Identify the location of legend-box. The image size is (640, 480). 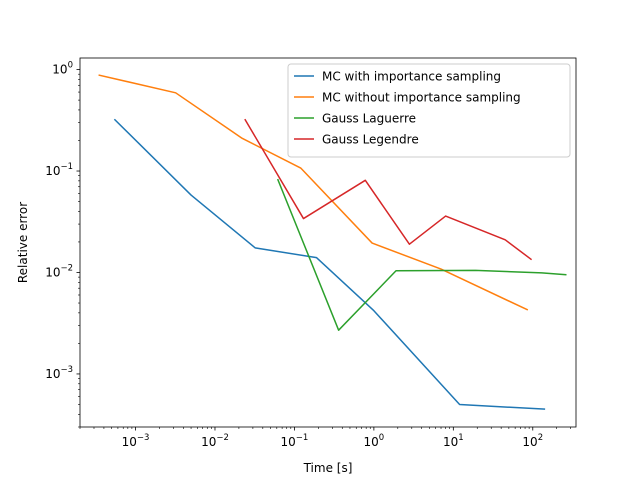
(429, 110).